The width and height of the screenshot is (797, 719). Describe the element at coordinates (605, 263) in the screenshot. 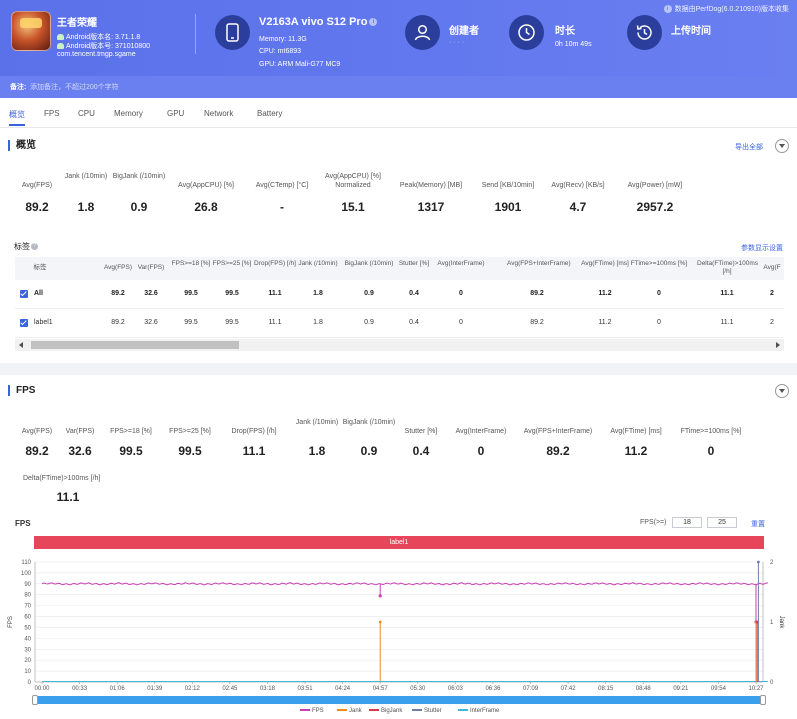

I see `column-header: Avg(FTime) [ms]` at that location.